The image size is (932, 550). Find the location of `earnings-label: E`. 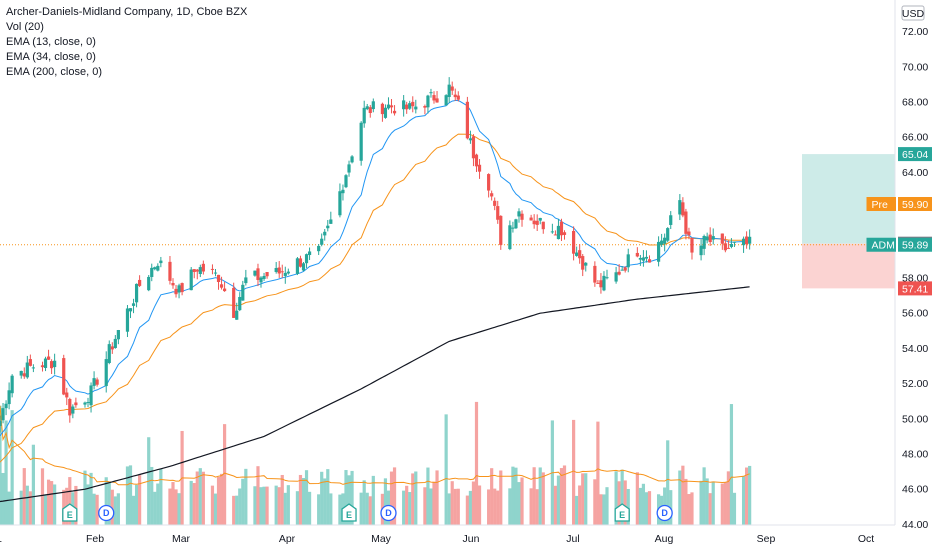

earnings-label: E is located at coordinates (349, 515).